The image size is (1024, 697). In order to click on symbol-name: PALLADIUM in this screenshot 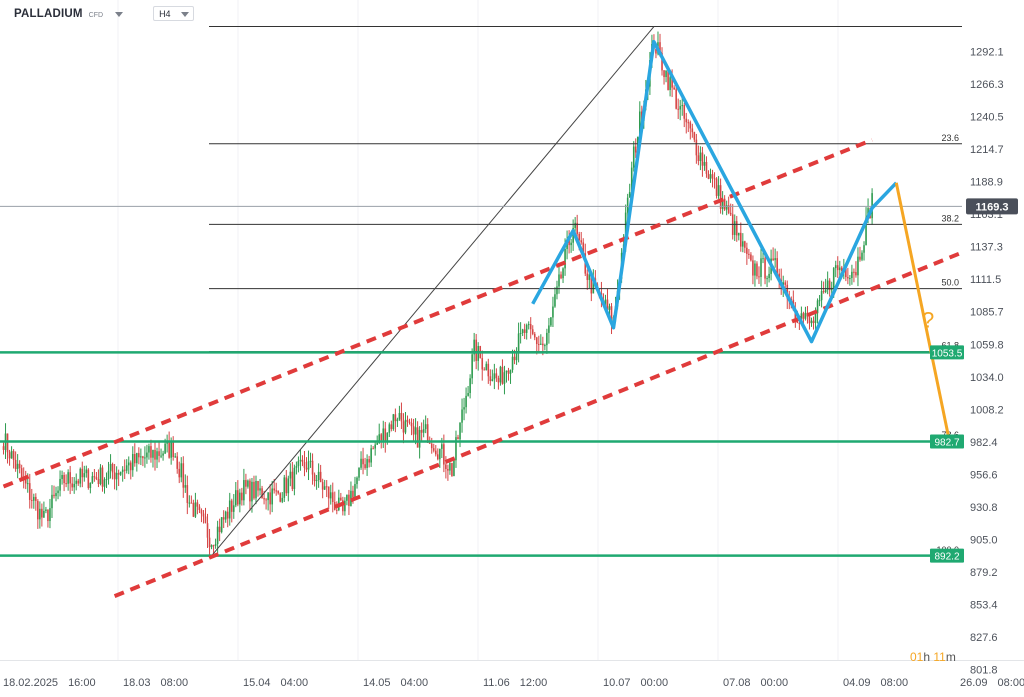, I will do `click(48, 13)`.